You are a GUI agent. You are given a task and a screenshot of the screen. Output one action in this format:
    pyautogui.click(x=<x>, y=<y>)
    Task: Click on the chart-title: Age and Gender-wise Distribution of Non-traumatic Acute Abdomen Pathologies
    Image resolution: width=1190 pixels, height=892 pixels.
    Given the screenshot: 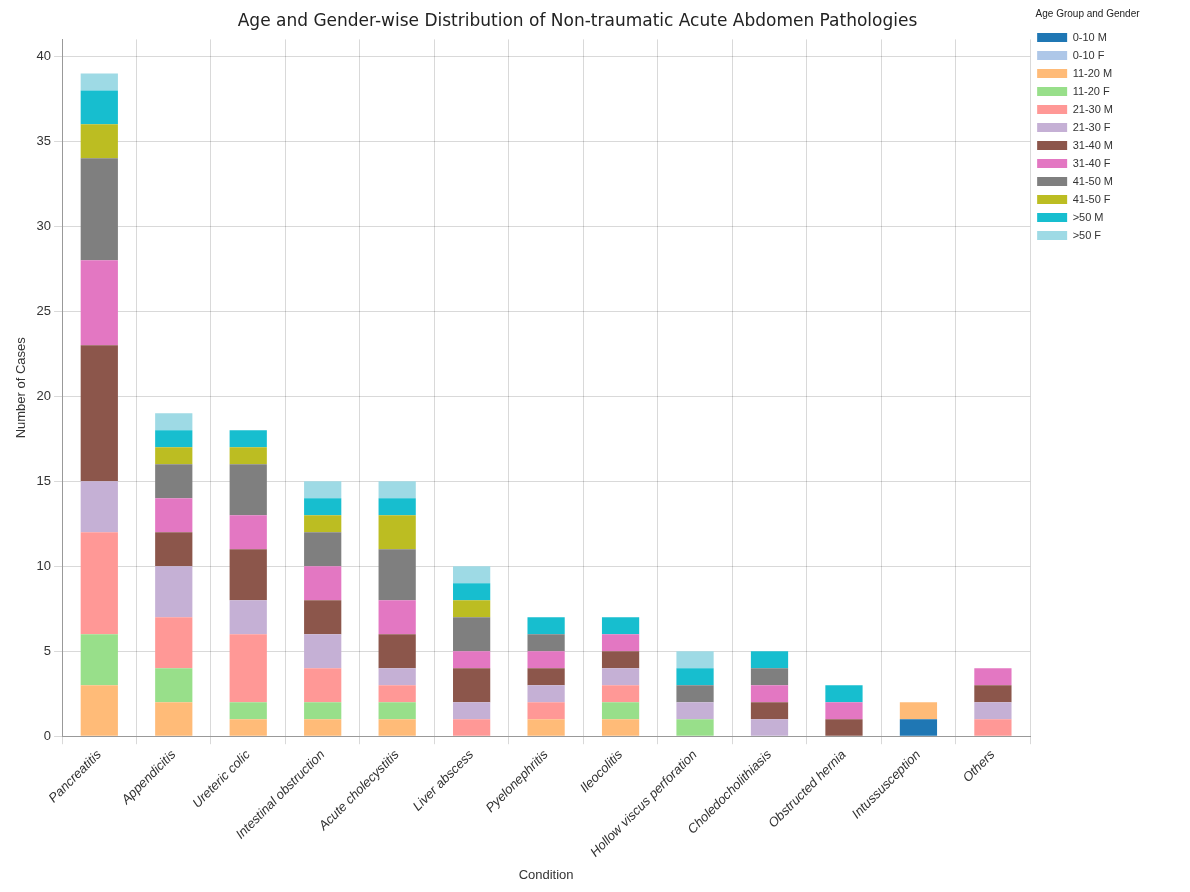 What is the action you would take?
    pyautogui.click(x=577, y=19)
    